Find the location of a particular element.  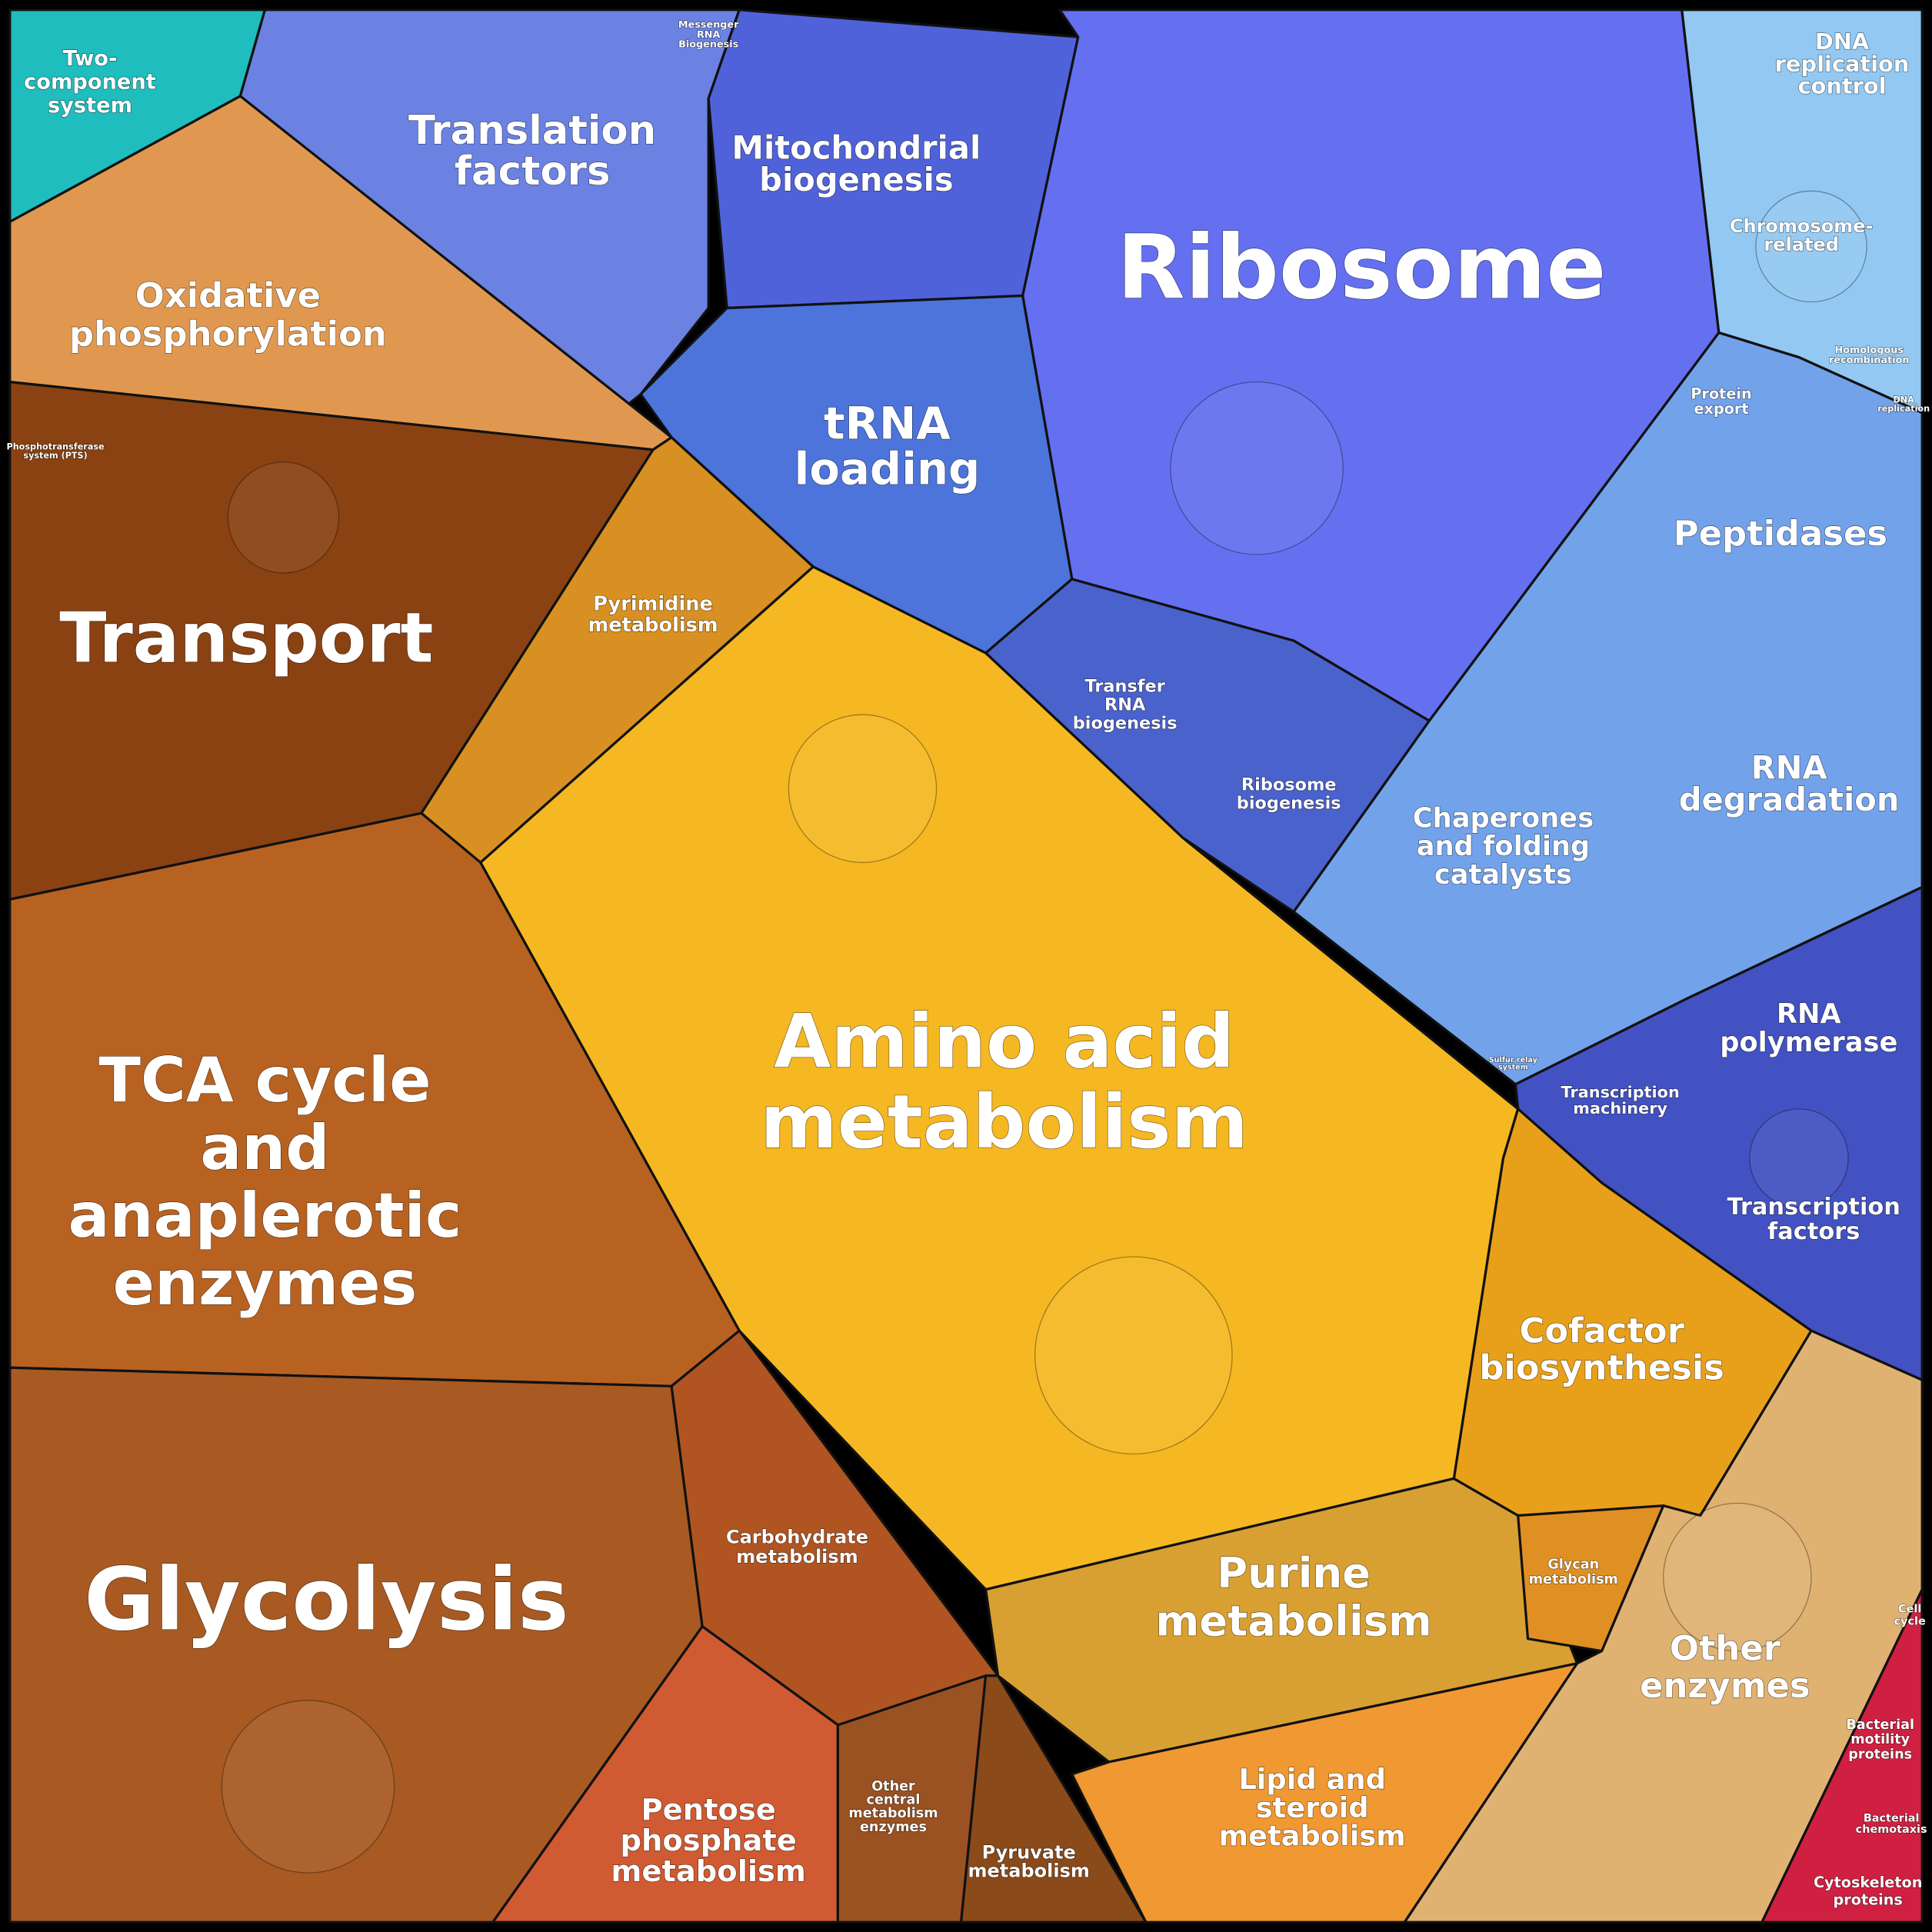

label-line: machinery is located at coordinates (1620, 1108).